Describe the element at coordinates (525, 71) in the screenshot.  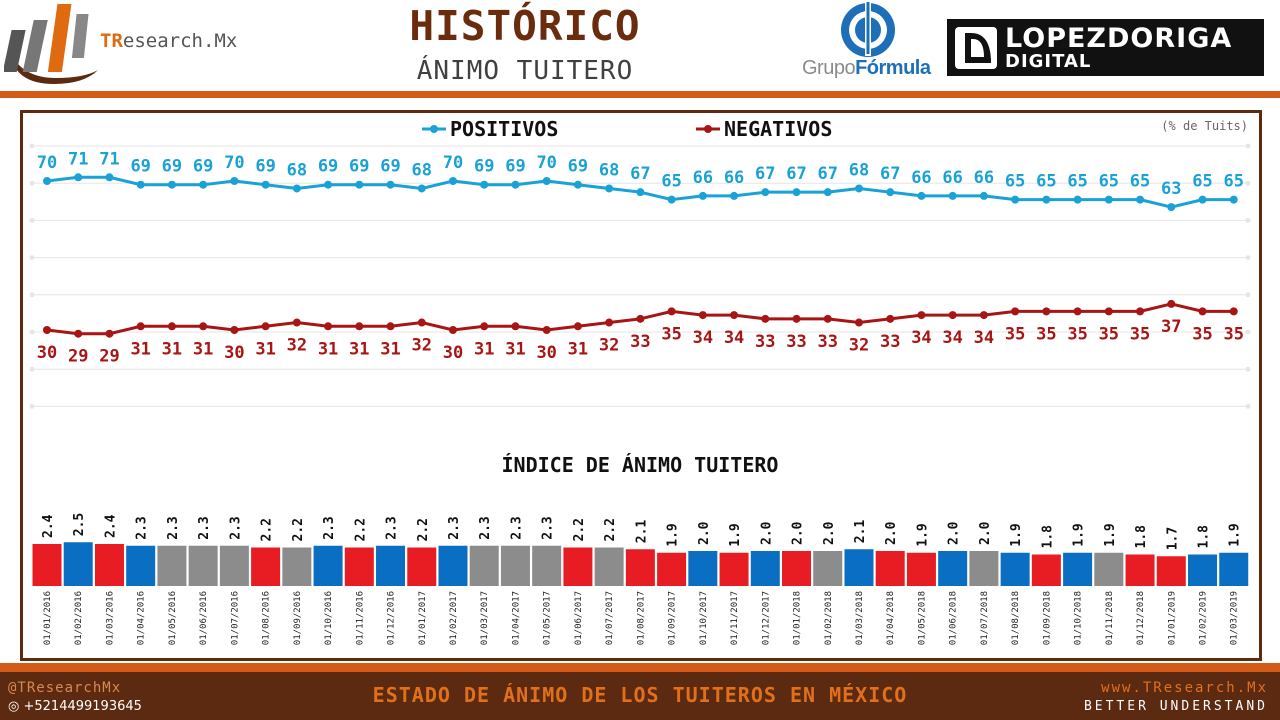
I see `page-subtitle: ÁNIMO TUITERO` at that location.